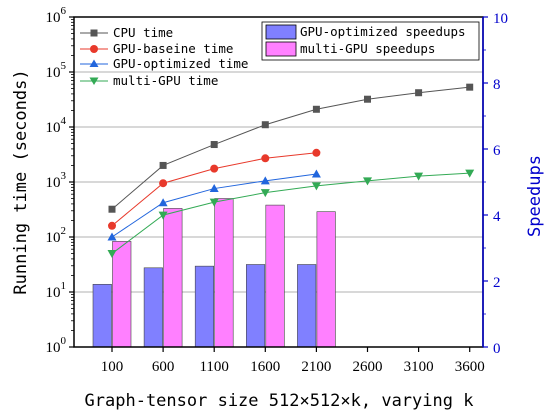  What do you see at coordinates (290, 213) in the screenshot?
I see `series-line-multi-gpu-time` at bounding box center [290, 213].